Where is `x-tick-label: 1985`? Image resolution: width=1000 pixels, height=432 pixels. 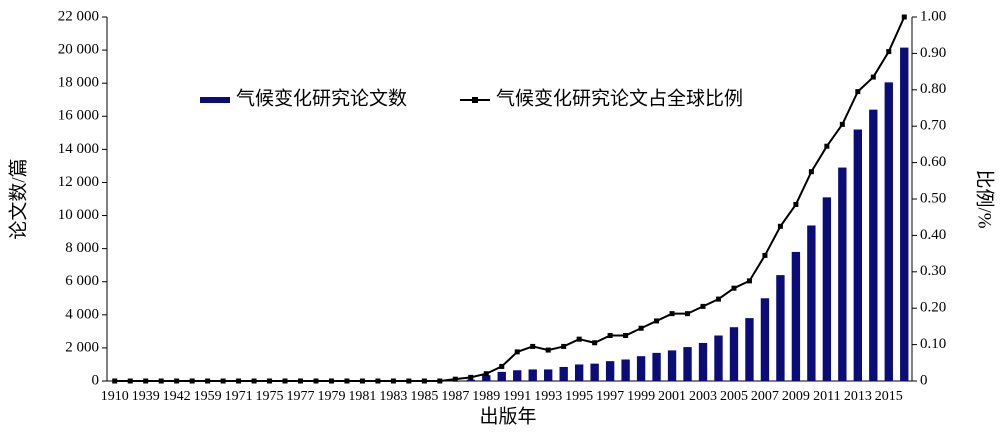
x-tick-label: 1985 is located at coordinates (424, 396).